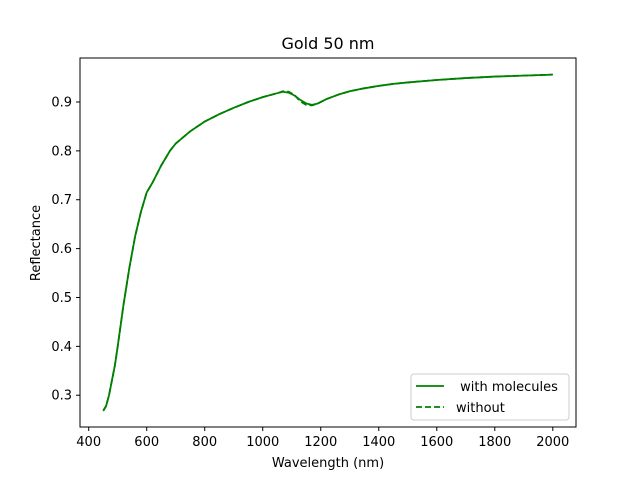 This screenshot has width=640, height=480. I want to click on x-axis: 400 600 800 1000 1200 1400 1600 1800 2000, so click(322, 438).